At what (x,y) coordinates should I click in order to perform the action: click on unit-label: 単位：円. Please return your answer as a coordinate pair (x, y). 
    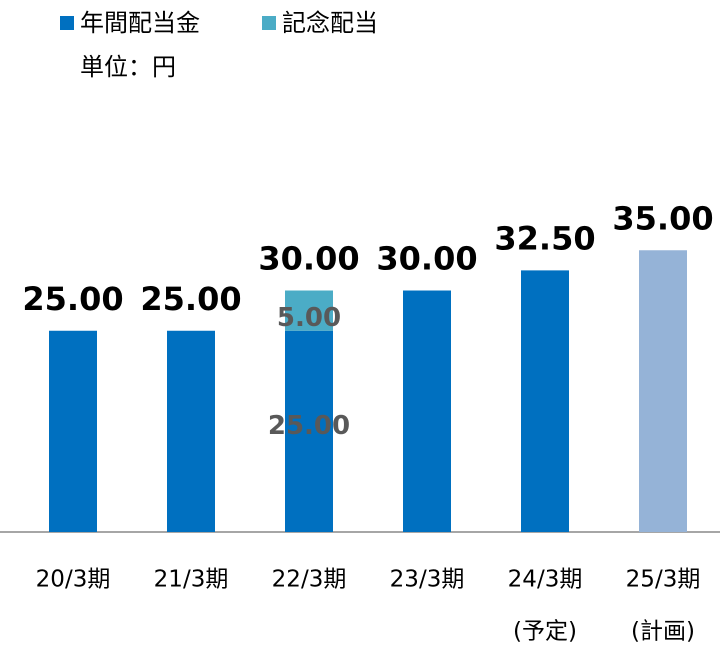
    Looking at the image, I should click on (128, 67).